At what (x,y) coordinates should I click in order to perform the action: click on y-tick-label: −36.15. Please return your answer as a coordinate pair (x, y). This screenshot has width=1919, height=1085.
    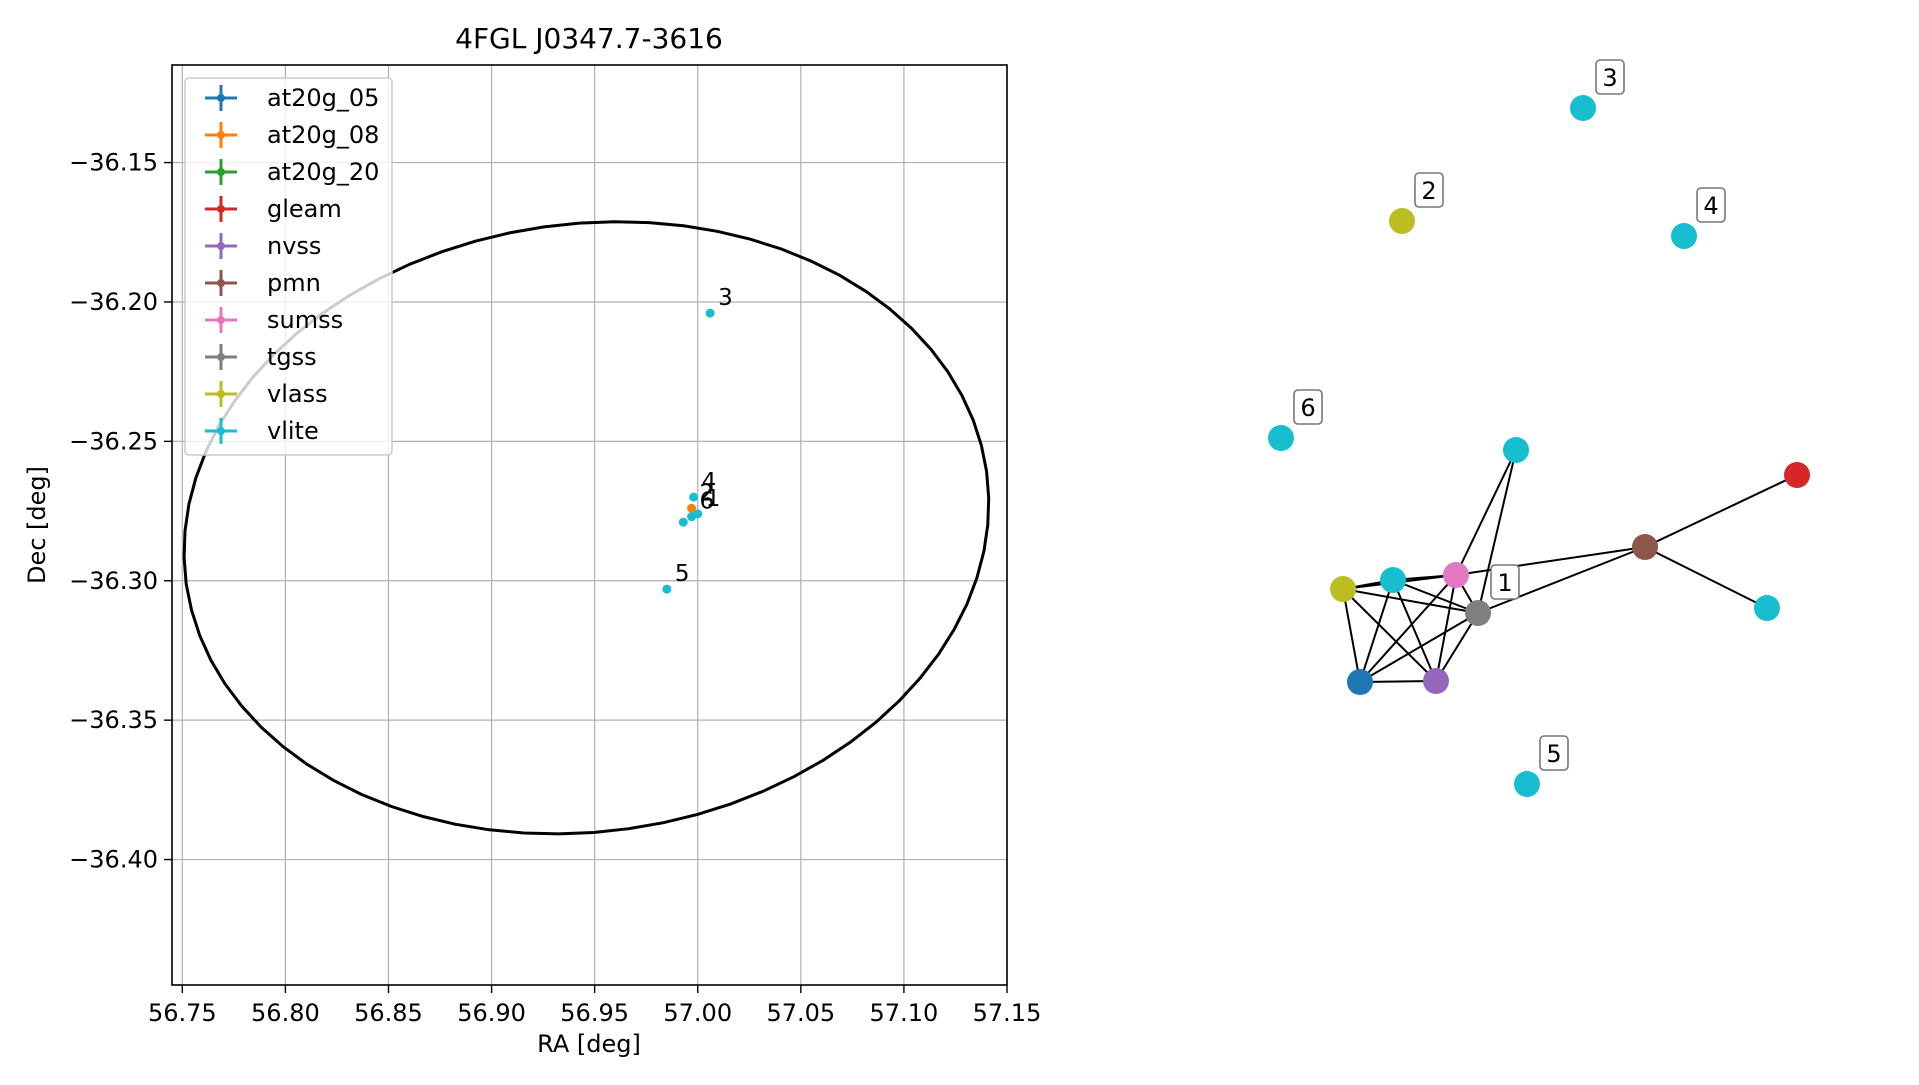
    Looking at the image, I should click on (113, 163).